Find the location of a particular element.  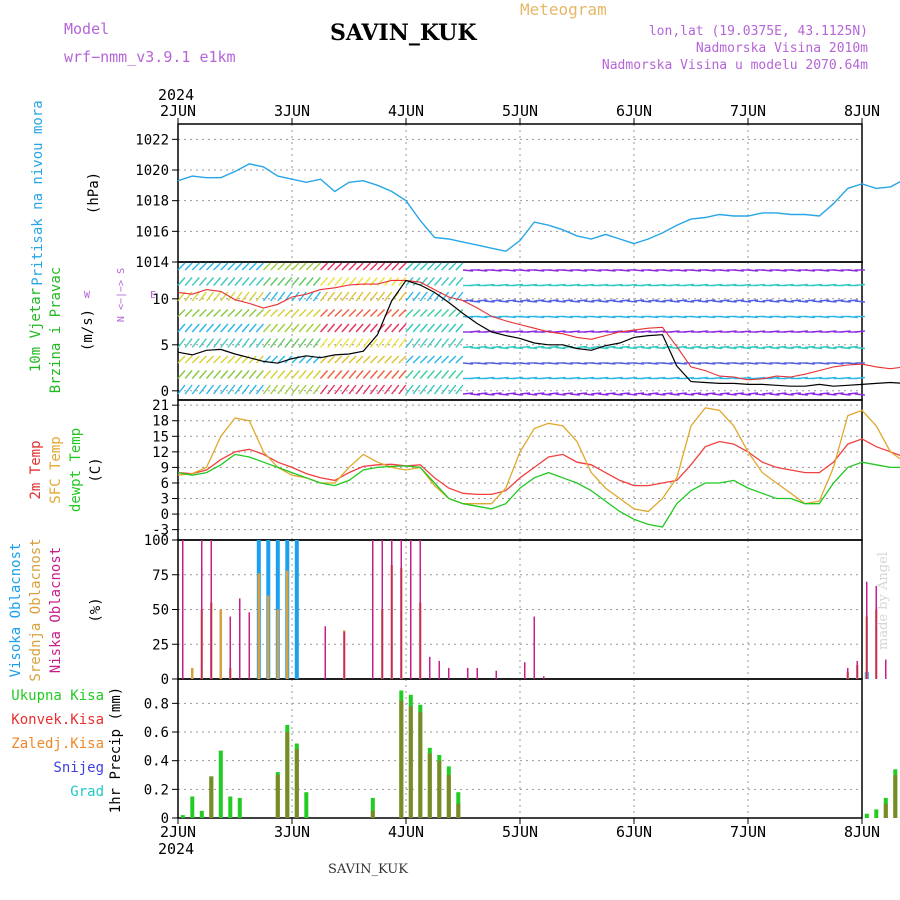

elevation-label: Nadmorska Visina 2010m is located at coordinates (781, 48).